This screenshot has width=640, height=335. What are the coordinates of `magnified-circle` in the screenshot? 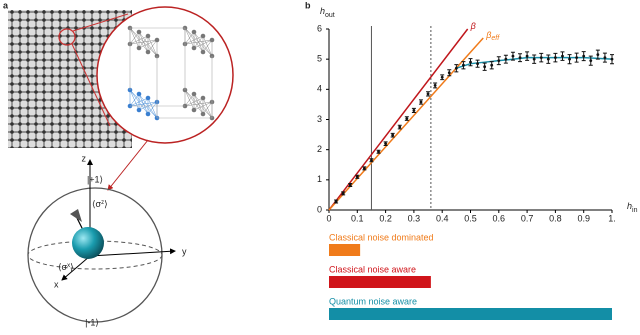 It's located at (165, 75).